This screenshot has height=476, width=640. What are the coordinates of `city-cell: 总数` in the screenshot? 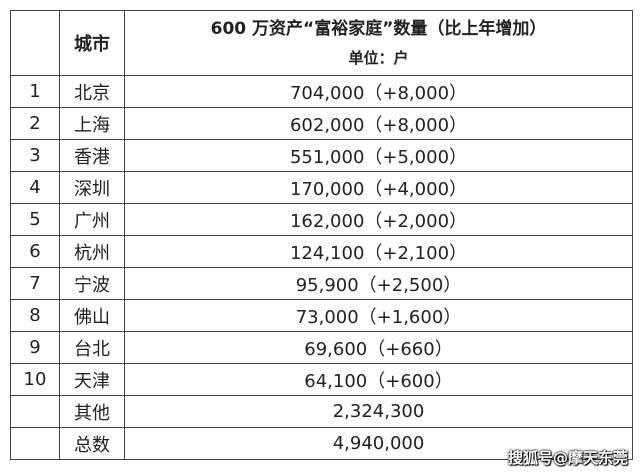 It's located at (92, 443).